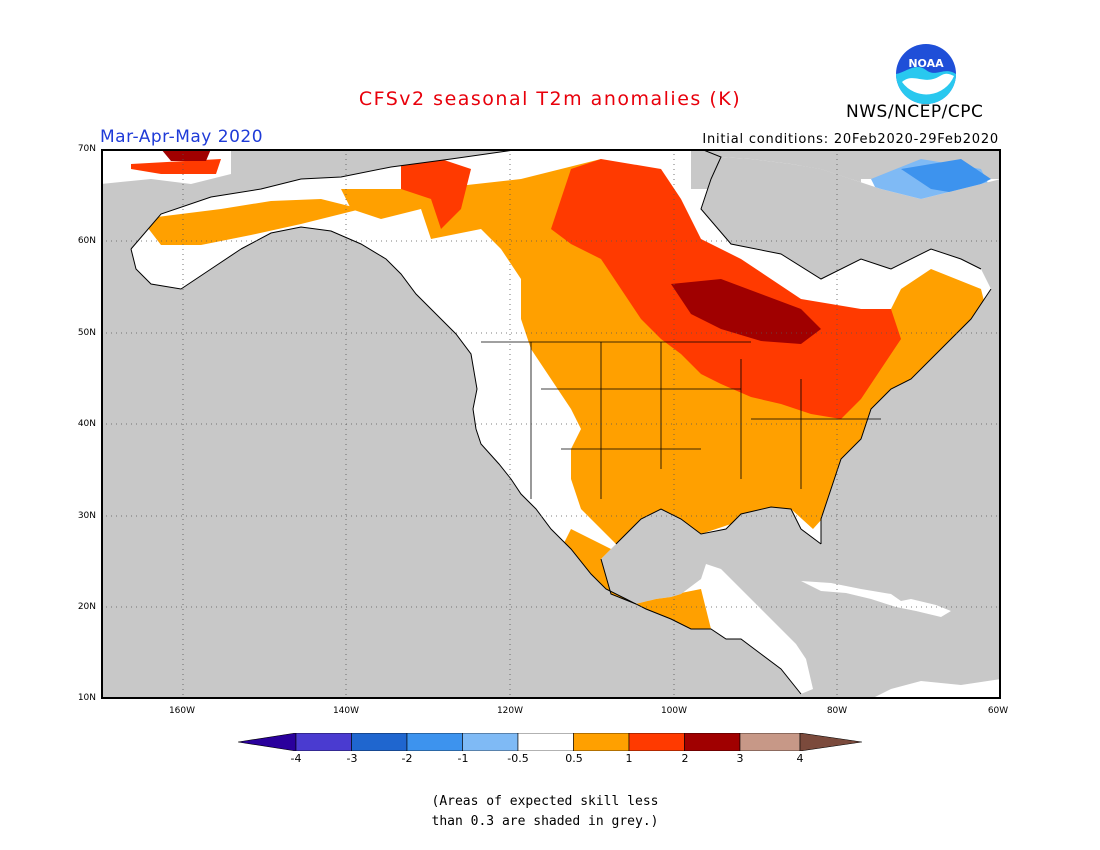 The width and height of the screenshot is (1100, 850). I want to click on lat-label-30n: 30N, so click(86, 516).